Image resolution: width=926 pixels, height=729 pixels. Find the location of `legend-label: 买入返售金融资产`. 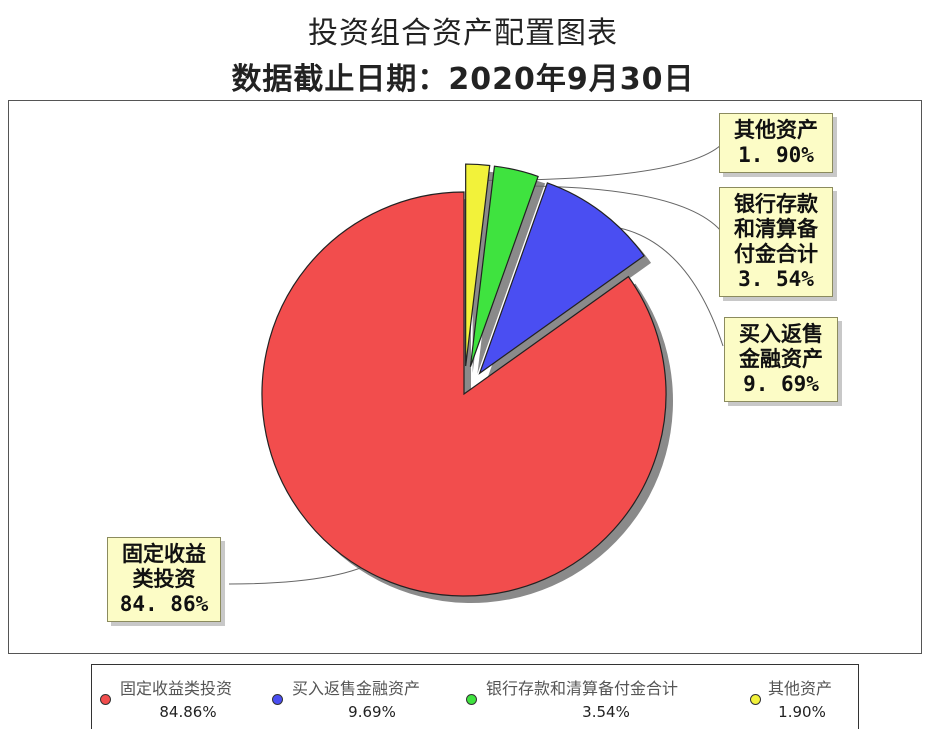

legend-label: 买入返售金融资产 is located at coordinates (356, 688).